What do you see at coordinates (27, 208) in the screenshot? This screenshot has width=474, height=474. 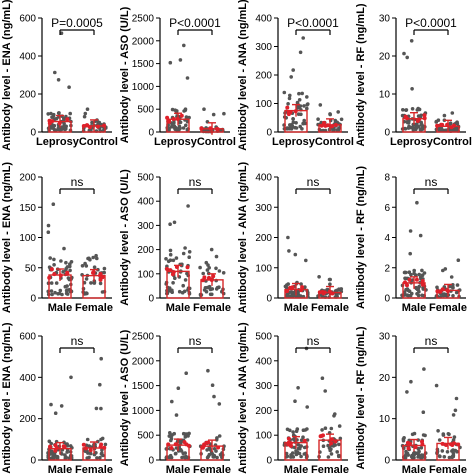 I see `y-tick-label: 150` at bounding box center [27, 208].